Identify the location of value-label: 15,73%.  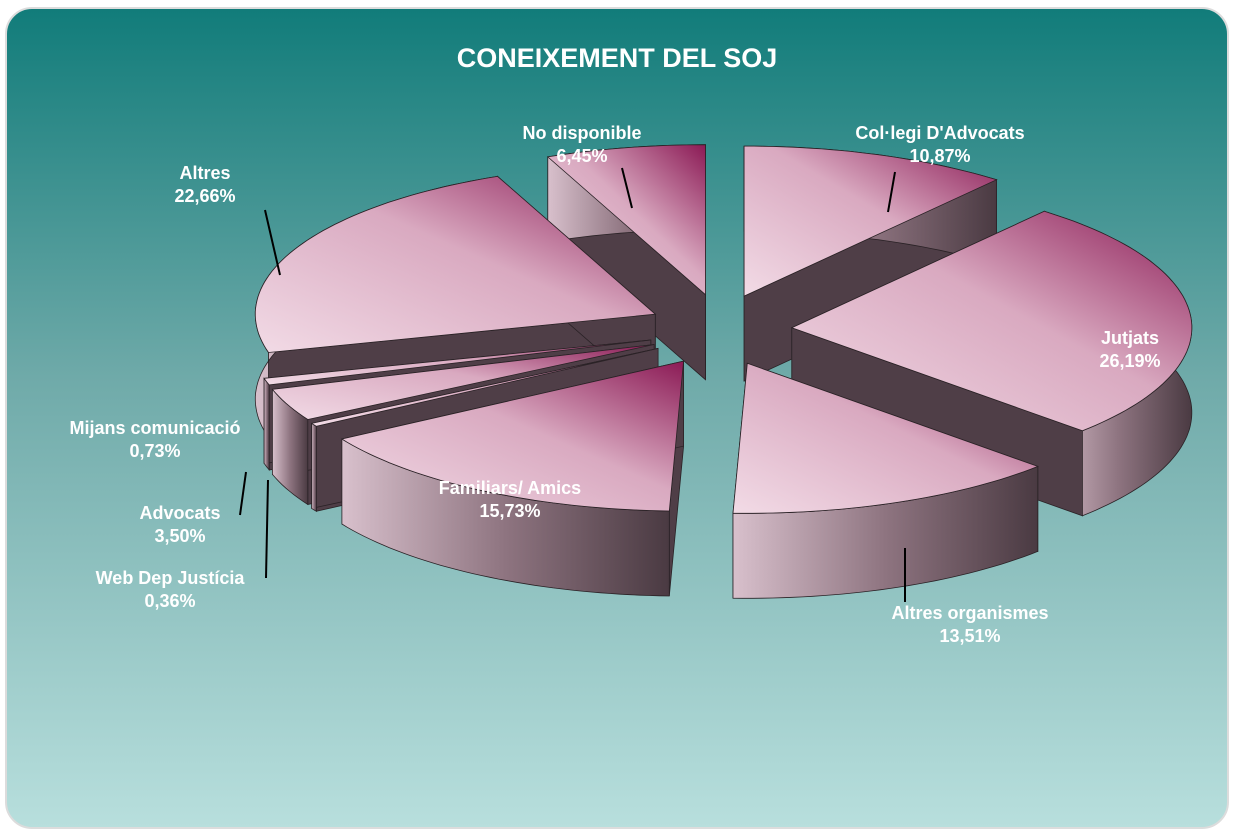
(509, 511).